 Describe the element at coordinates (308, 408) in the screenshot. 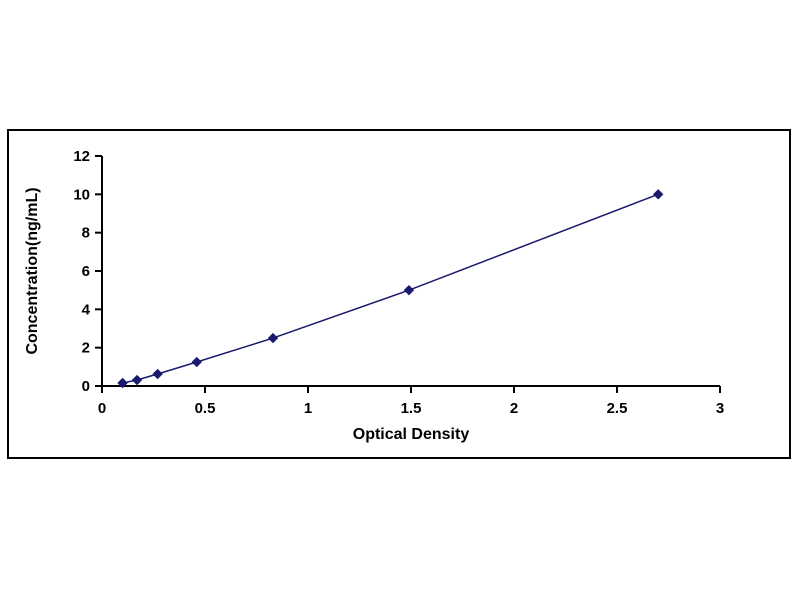

I see `x-tick-label: 1` at that location.